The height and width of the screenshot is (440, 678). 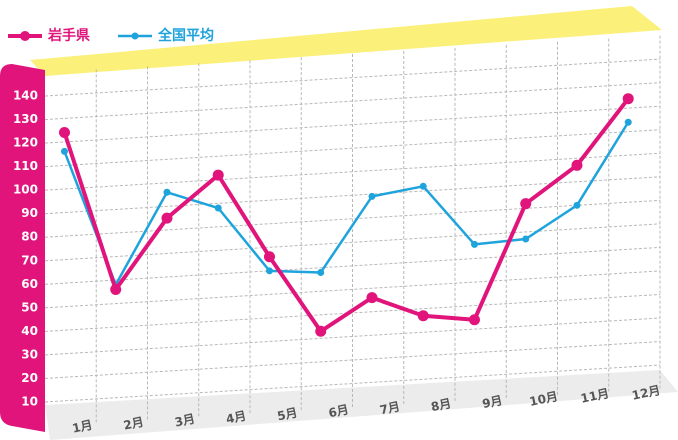 What do you see at coordinates (646, 393) in the screenshot?
I see `x-tick-label: 12月` at bounding box center [646, 393].